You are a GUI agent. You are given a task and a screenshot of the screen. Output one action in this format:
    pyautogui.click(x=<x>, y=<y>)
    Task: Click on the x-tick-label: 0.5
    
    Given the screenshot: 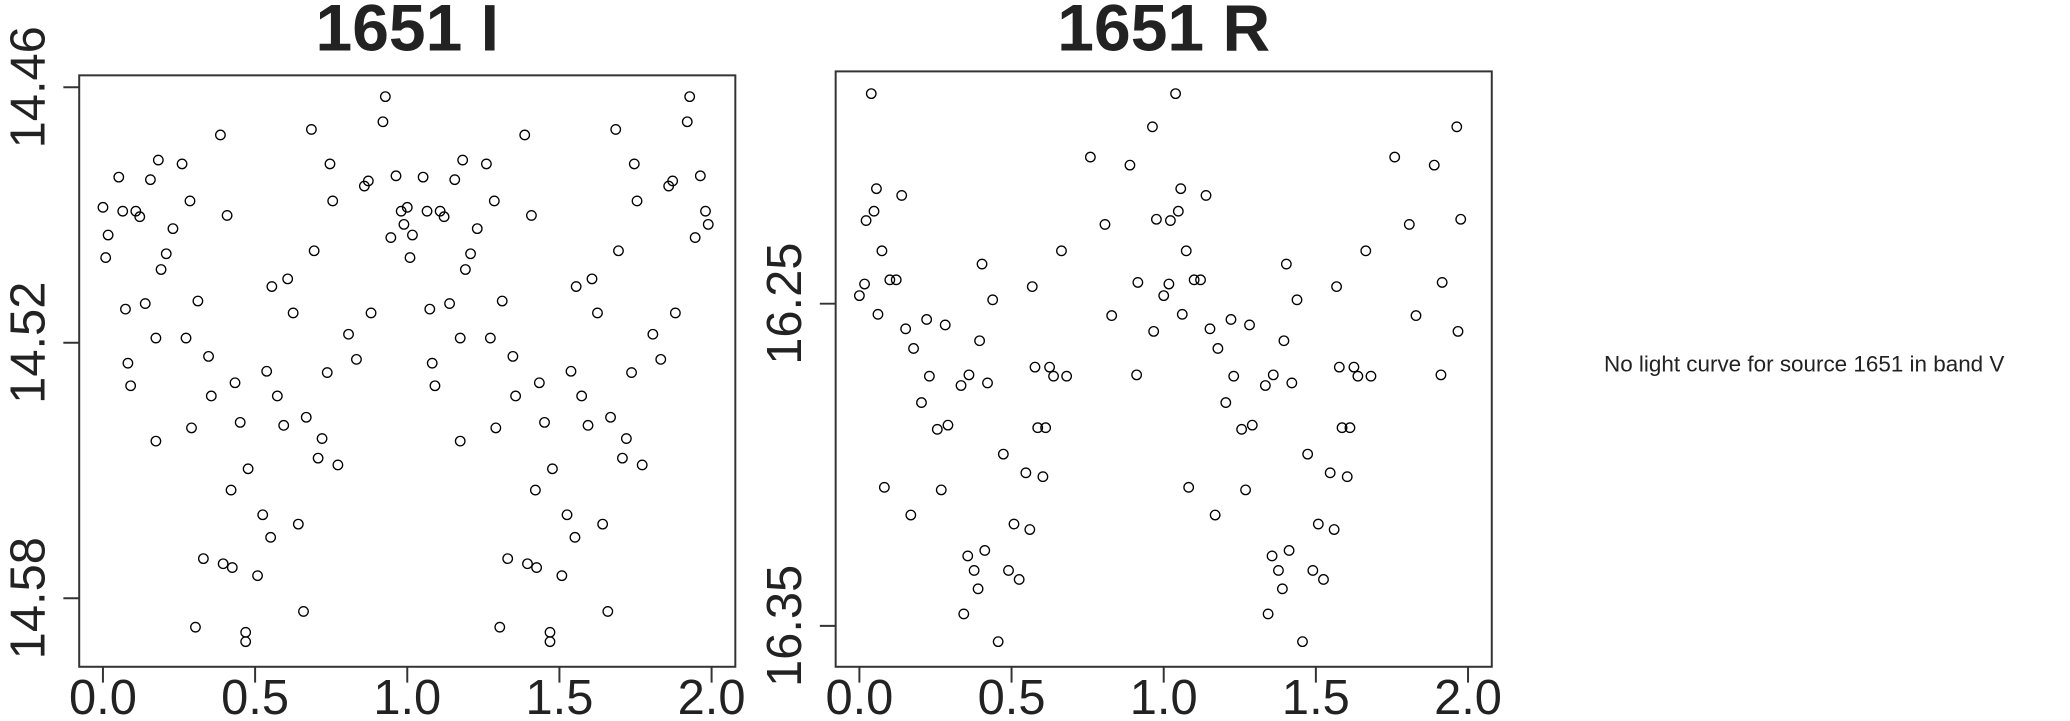 What is the action you would take?
    pyautogui.click(x=255, y=696)
    